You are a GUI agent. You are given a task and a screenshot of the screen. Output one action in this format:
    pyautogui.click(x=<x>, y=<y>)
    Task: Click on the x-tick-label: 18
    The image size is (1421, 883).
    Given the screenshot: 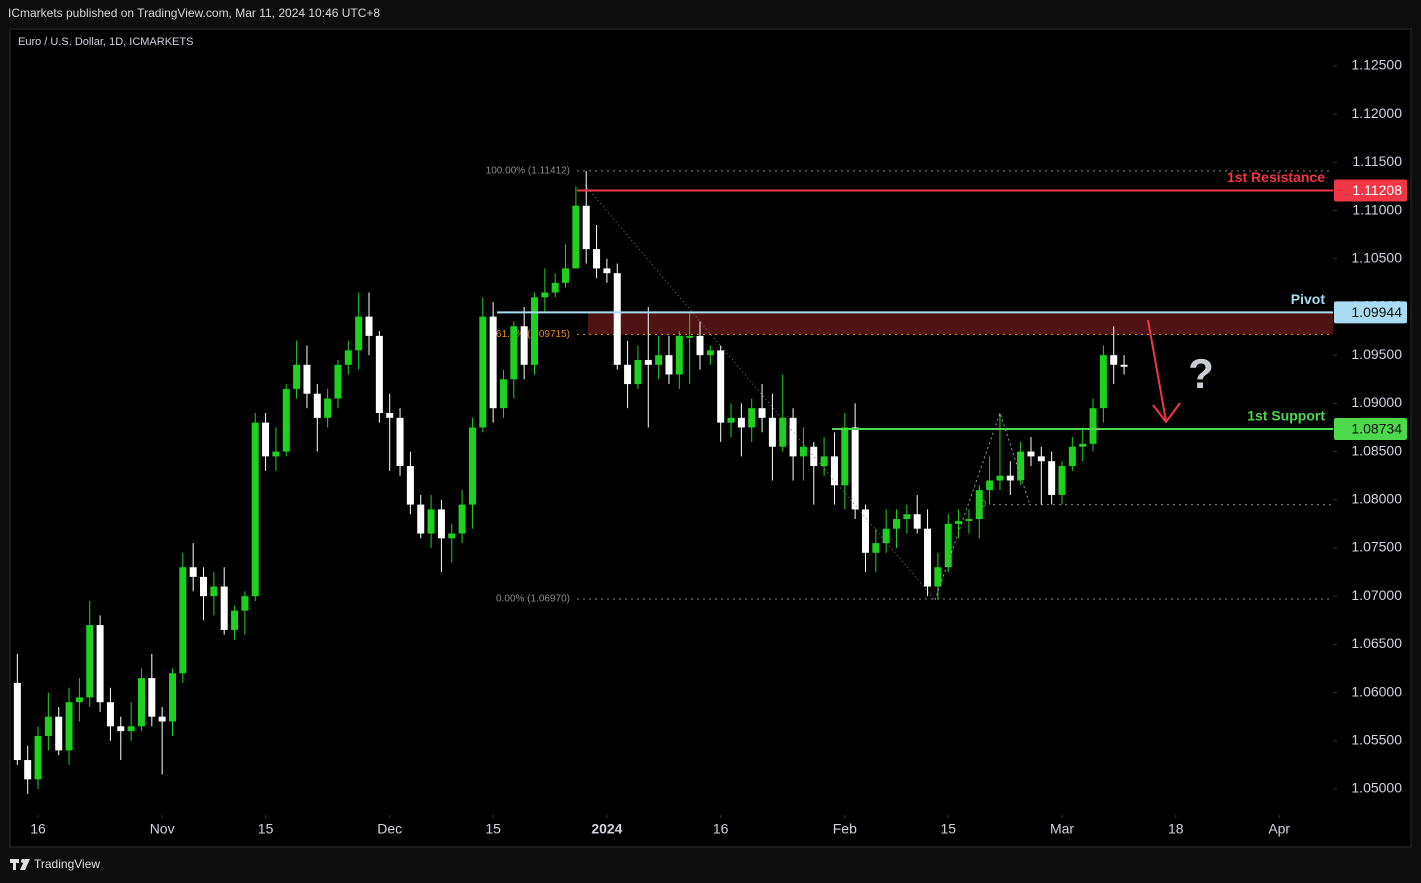 What is the action you would take?
    pyautogui.click(x=1176, y=829)
    